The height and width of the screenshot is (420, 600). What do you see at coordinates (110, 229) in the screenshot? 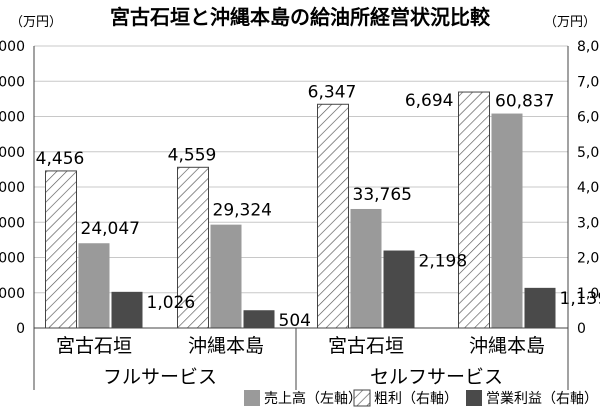
I see `data-label-sales: 24,047` at bounding box center [110, 229].